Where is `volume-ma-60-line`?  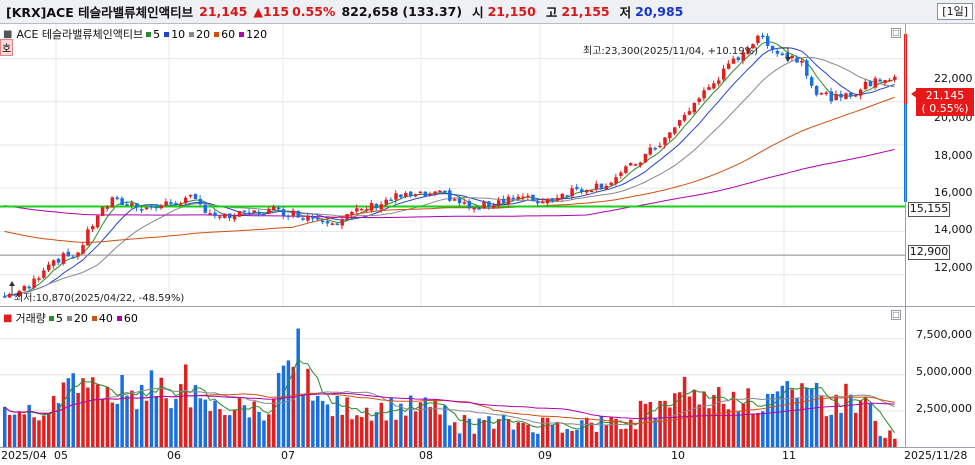
volume-ma-60-line is located at coordinates (449, 406).